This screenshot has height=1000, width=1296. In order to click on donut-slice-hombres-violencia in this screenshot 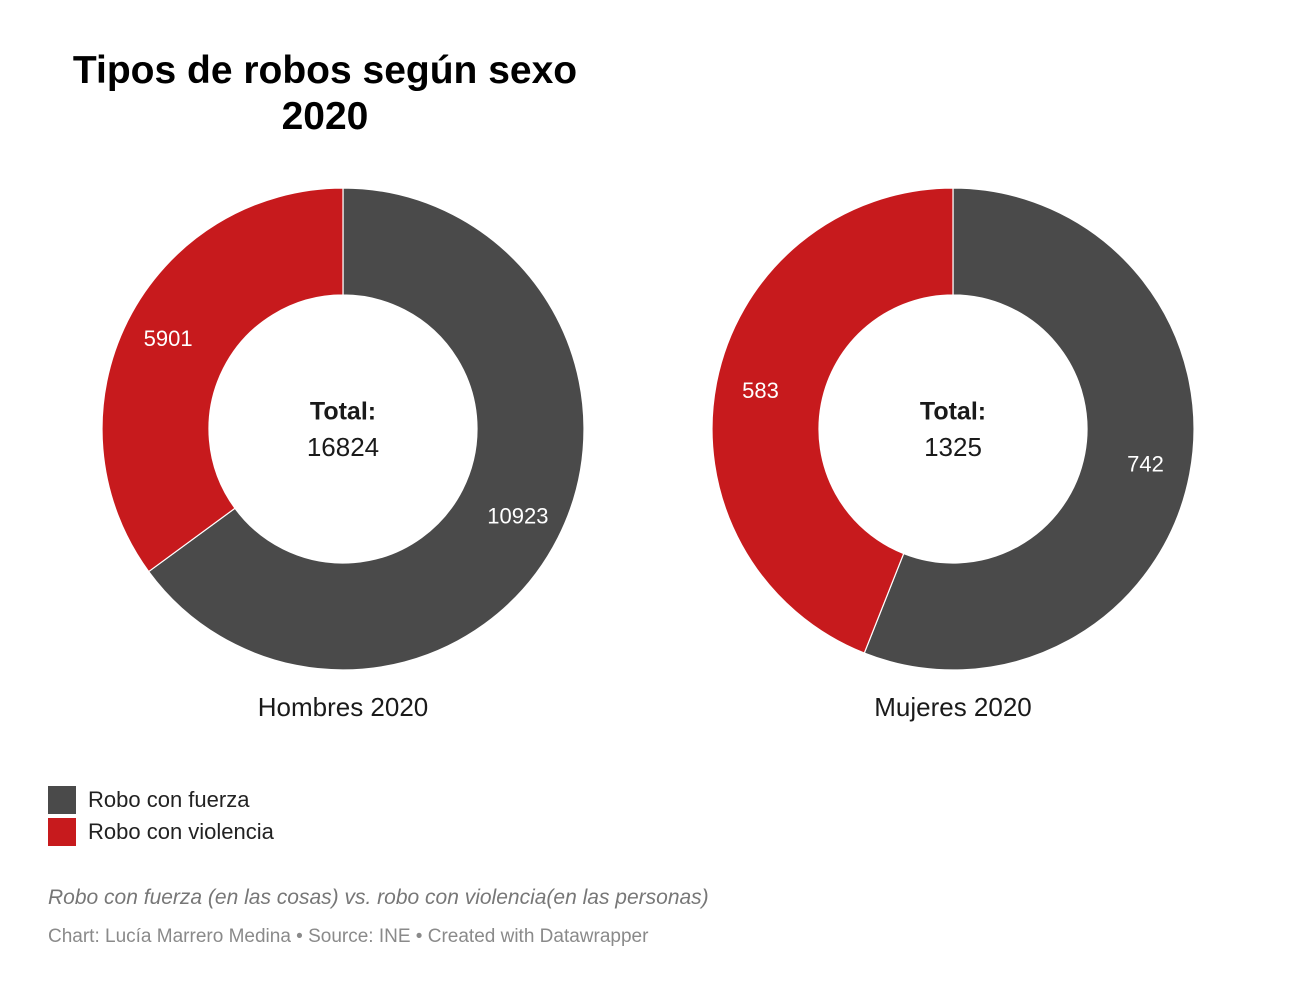, I will do `click(222, 380)`.